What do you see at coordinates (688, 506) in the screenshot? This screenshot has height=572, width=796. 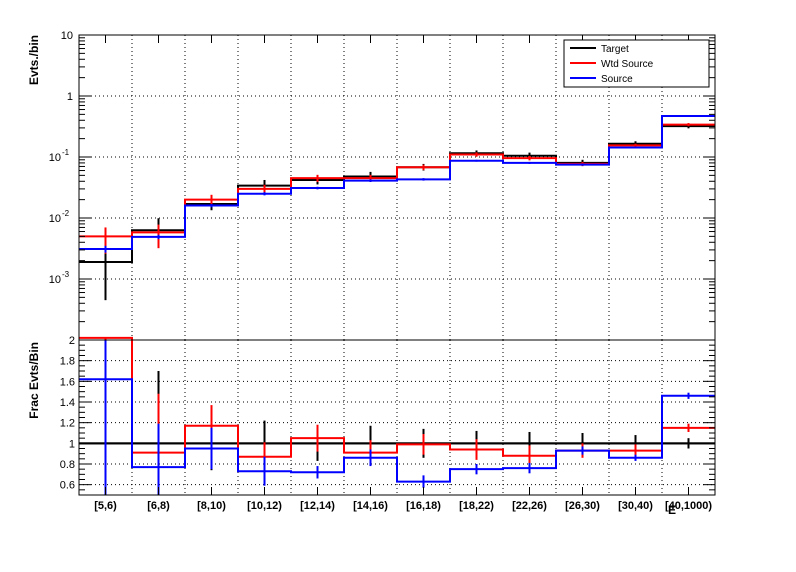 I see `x-tick-label: [40,1000)` at bounding box center [688, 506].